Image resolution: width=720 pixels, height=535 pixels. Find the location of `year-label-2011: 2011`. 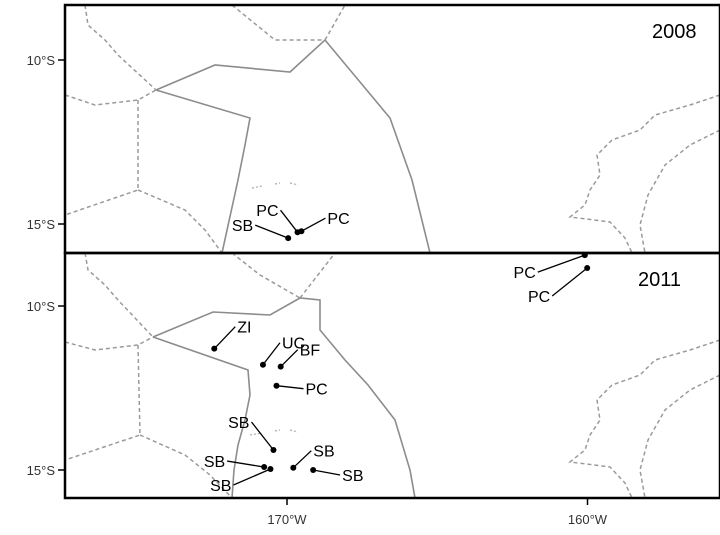

year-label-2011: 2011 is located at coordinates (659, 280).